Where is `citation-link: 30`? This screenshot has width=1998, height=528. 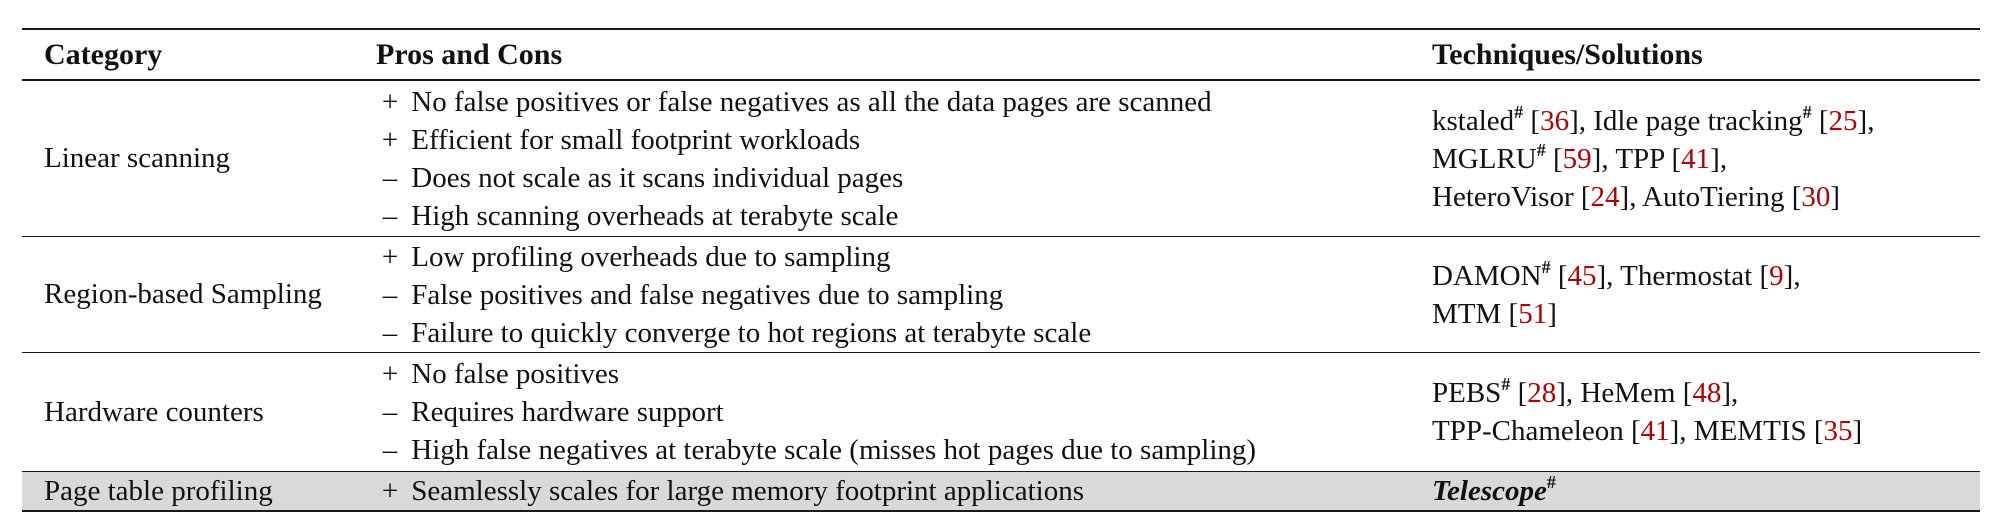 citation-link: 30 is located at coordinates (1816, 196).